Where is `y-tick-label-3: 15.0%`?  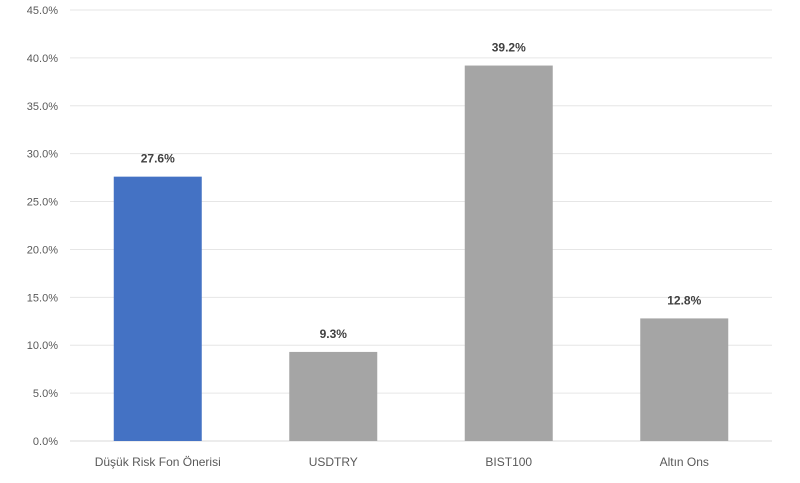 y-tick-label-3: 15.0% is located at coordinates (42, 298).